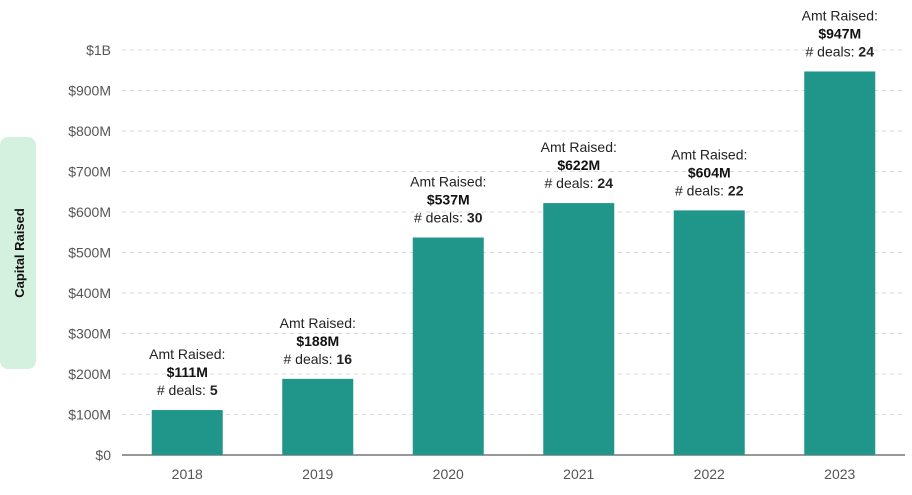 Image resolution: width=912 pixels, height=495 pixels. Describe the element at coordinates (840, 263) in the screenshot. I see `bar-2023` at that location.